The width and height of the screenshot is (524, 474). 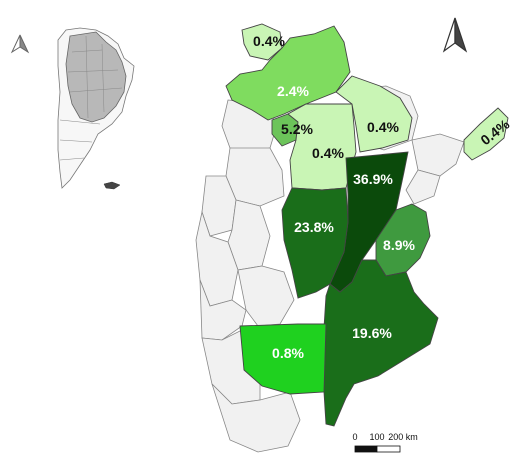 What do you see at coordinates (385, 442) in the screenshot?
I see `scale-bar: 0 100 200 km` at bounding box center [385, 442].